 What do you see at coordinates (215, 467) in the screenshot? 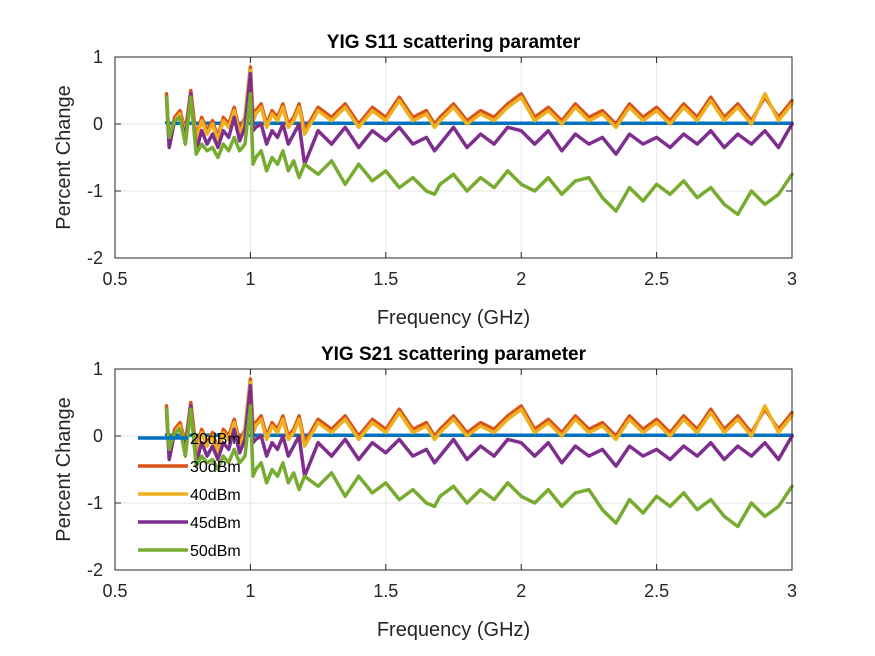
I see `legend-label: 30dBm` at bounding box center [215, 467].